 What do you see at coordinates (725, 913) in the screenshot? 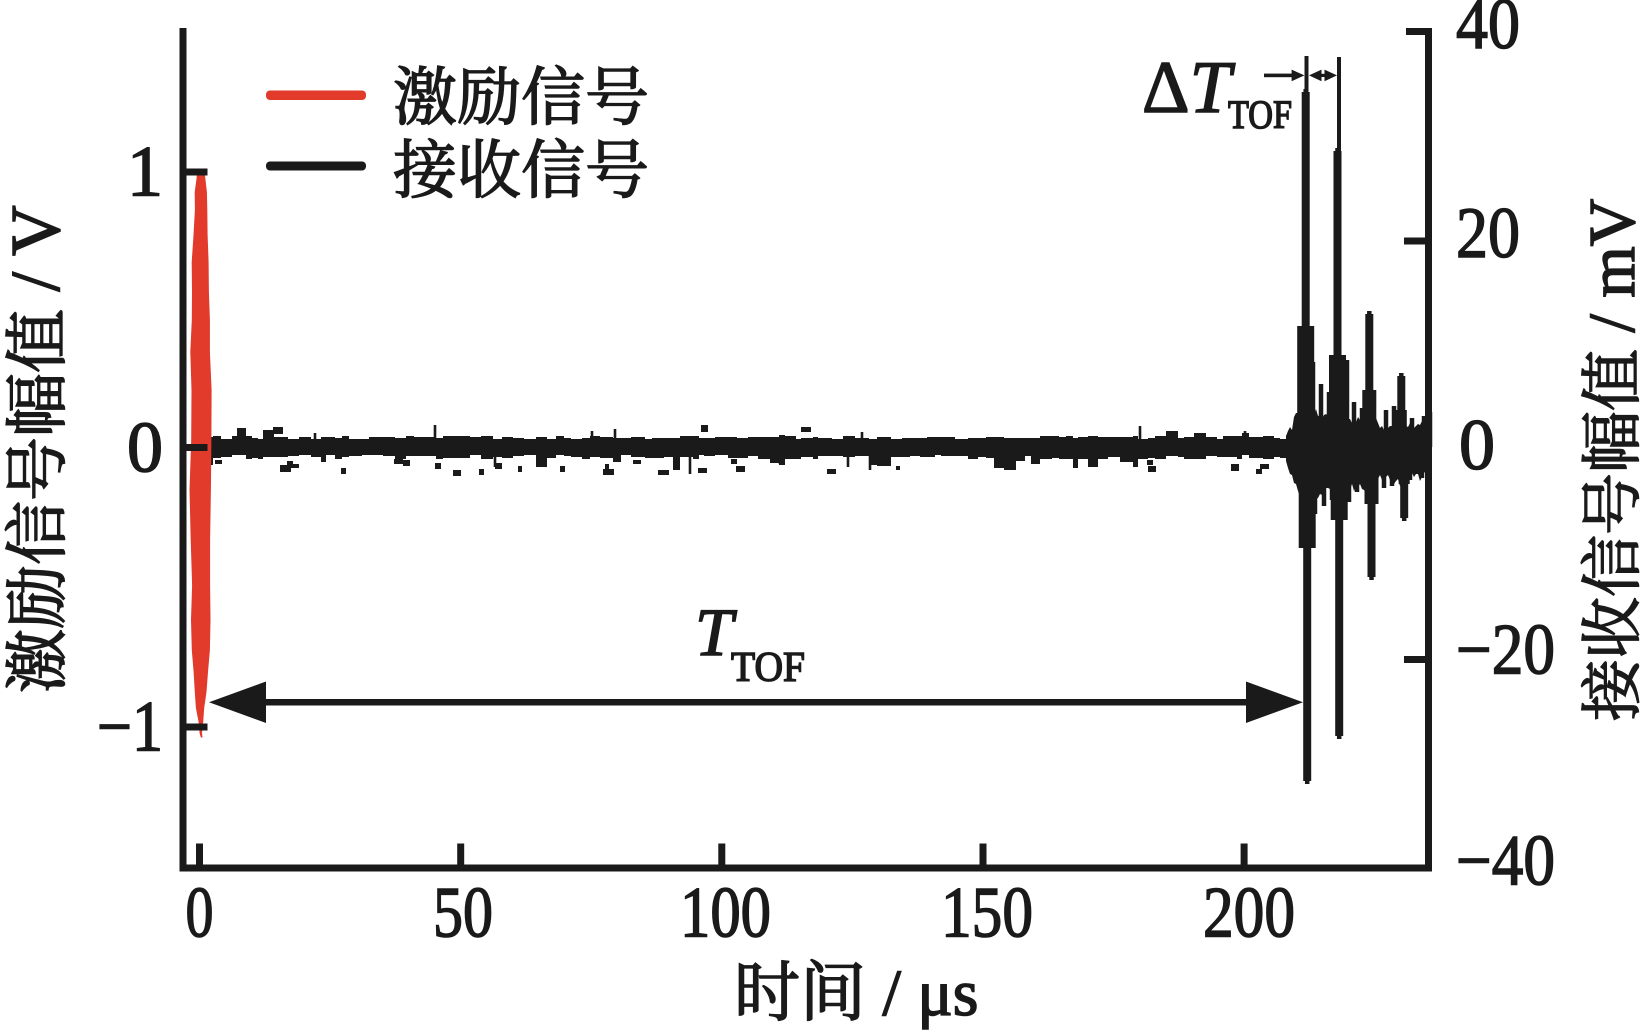
I see `svg-text: 100` at bounding box center [725, 913].